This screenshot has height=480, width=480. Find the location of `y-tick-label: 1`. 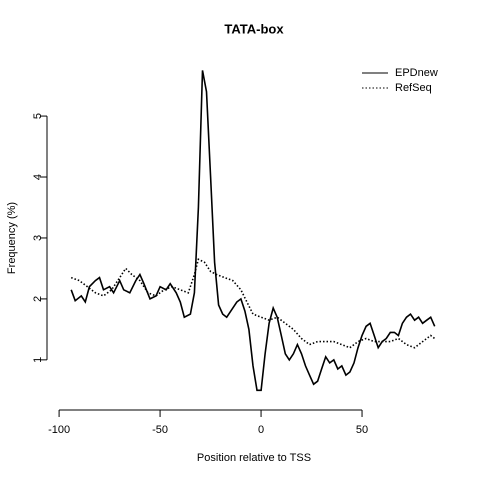

y-tick-label: 1 is located at coordinates (38, 360).